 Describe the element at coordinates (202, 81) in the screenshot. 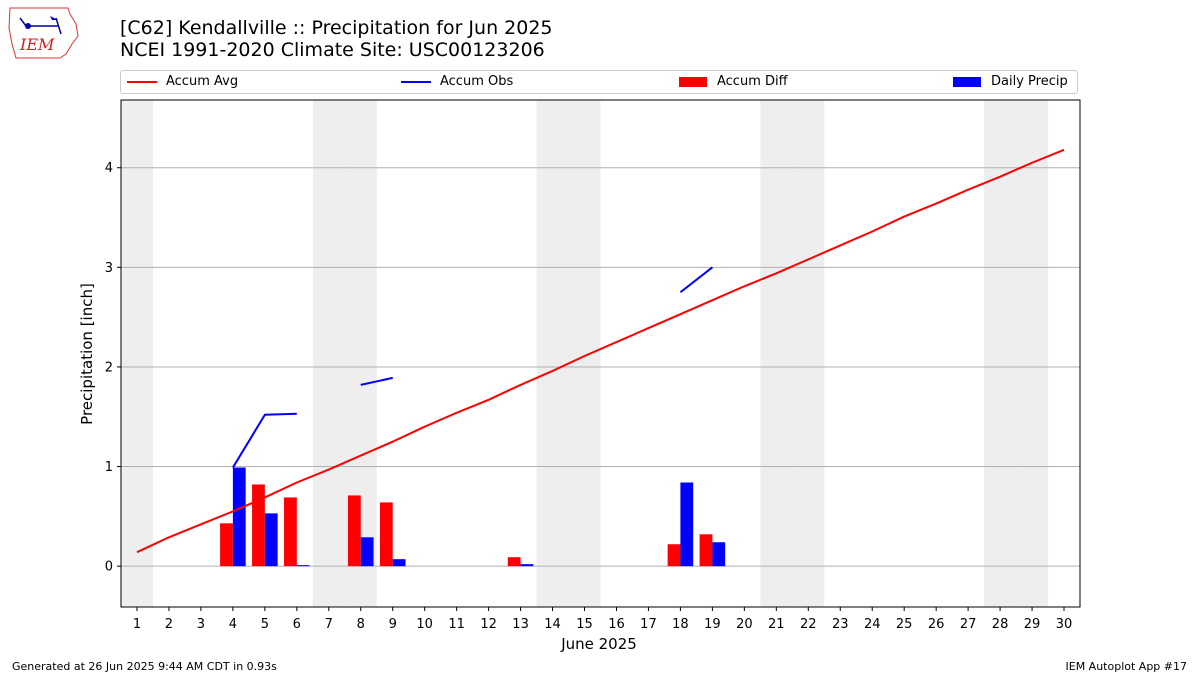

I see `legend-label: Accum Avg` at that location.